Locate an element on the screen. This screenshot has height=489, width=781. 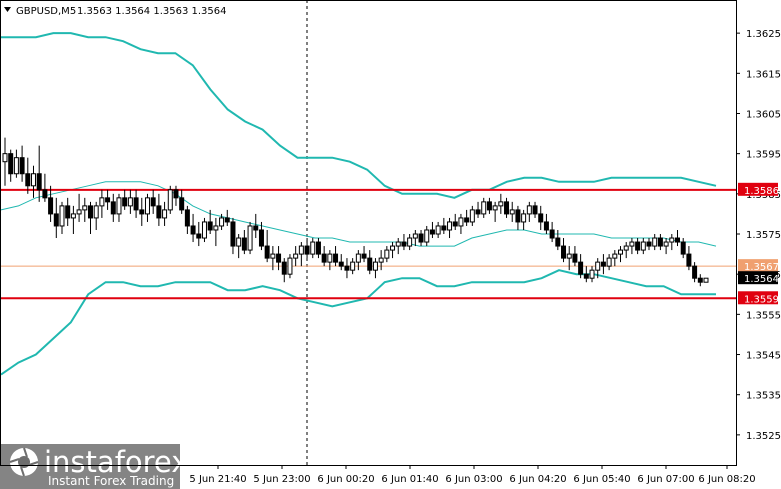
price-tick-label: 1.3555 is located at coordinates (763, 315).